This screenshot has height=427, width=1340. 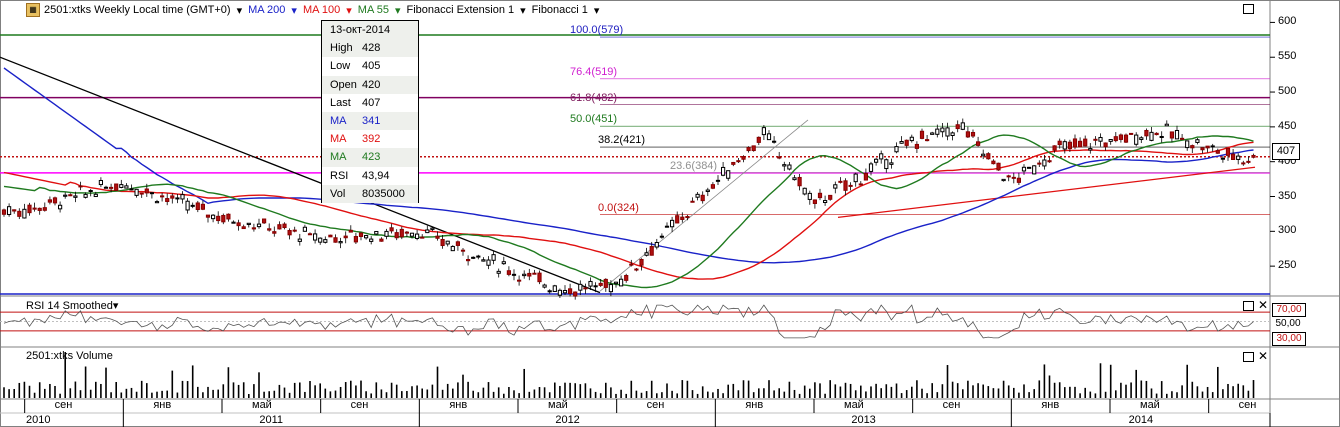 I want to click on chart-type-icon: ▦, so click(x=33, y=10).